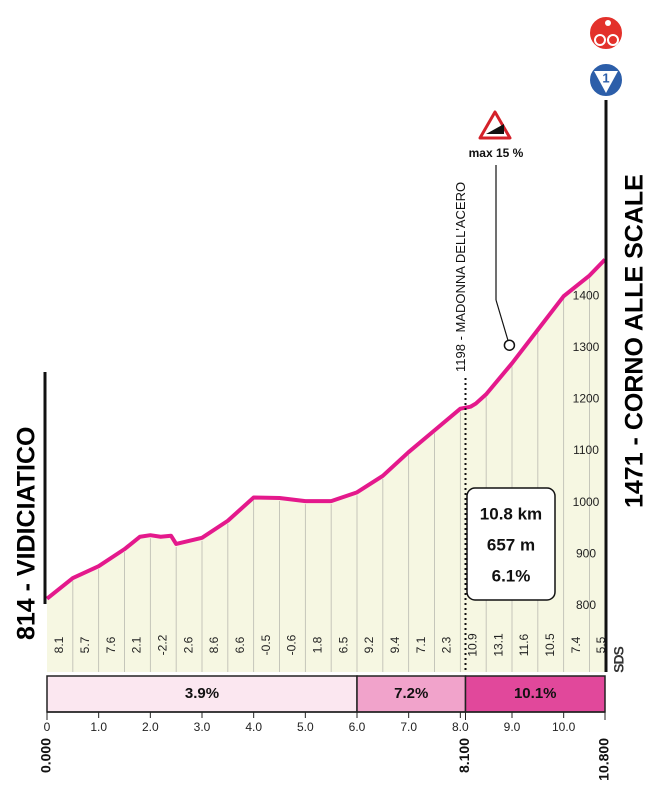  Describe the element at coordinates (586, 295) in the screenshot. I see `y-tick-label: 1400` at that location.